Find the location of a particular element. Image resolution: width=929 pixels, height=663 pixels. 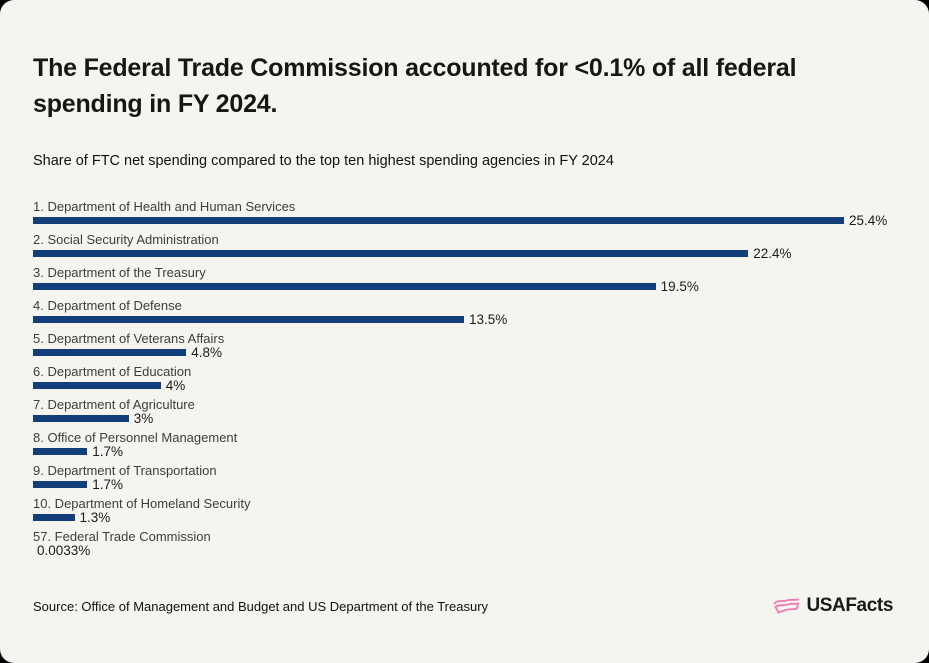

bar-value-label: 4.8% is located at coordinates (207, 352).